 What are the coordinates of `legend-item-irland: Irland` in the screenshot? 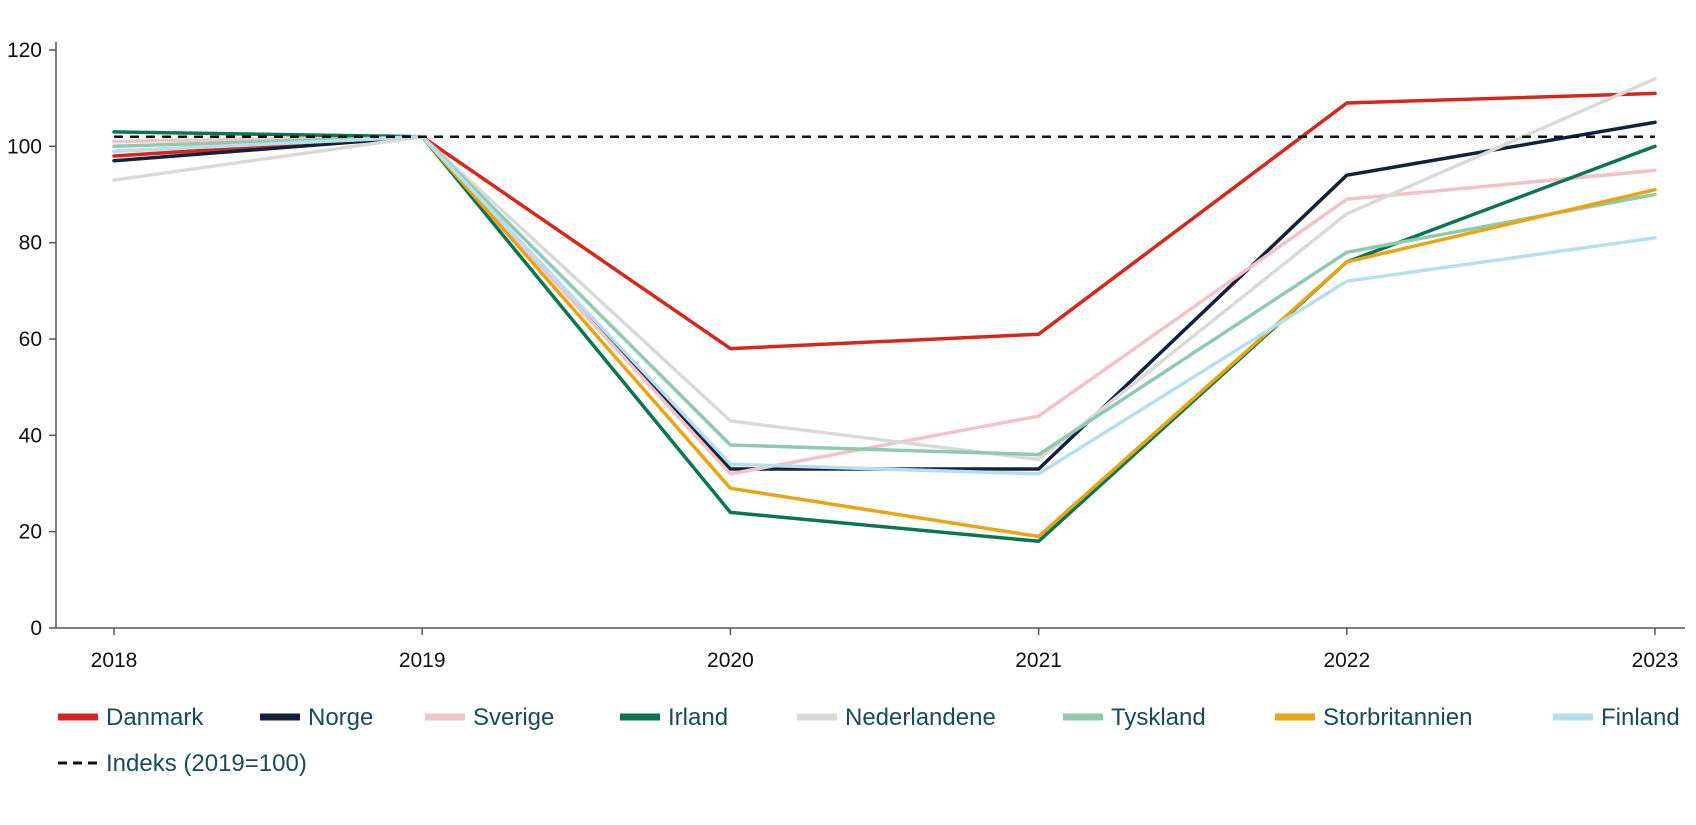 It's located at (674, 717).